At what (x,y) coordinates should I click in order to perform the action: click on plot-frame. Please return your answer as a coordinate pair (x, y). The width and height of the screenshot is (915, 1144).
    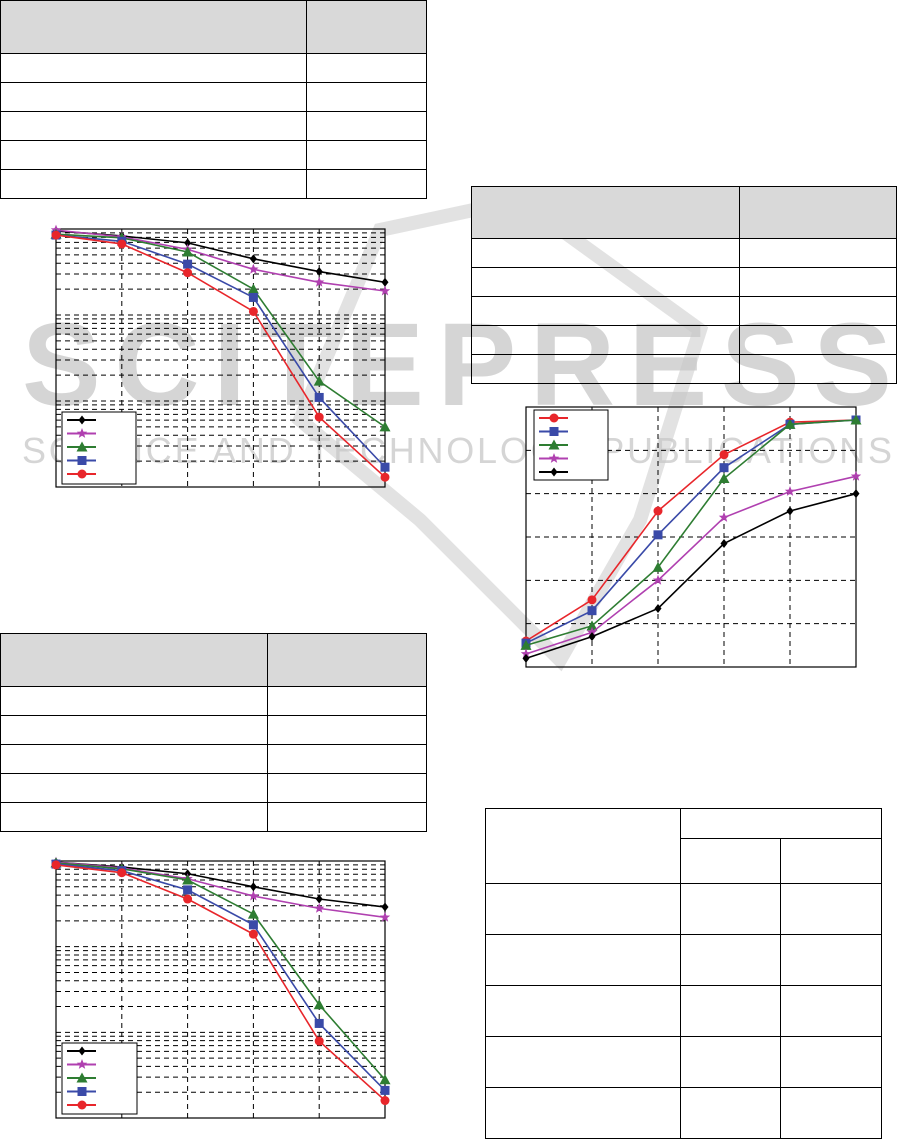
    Looking at the image, I should click on (691, 537).